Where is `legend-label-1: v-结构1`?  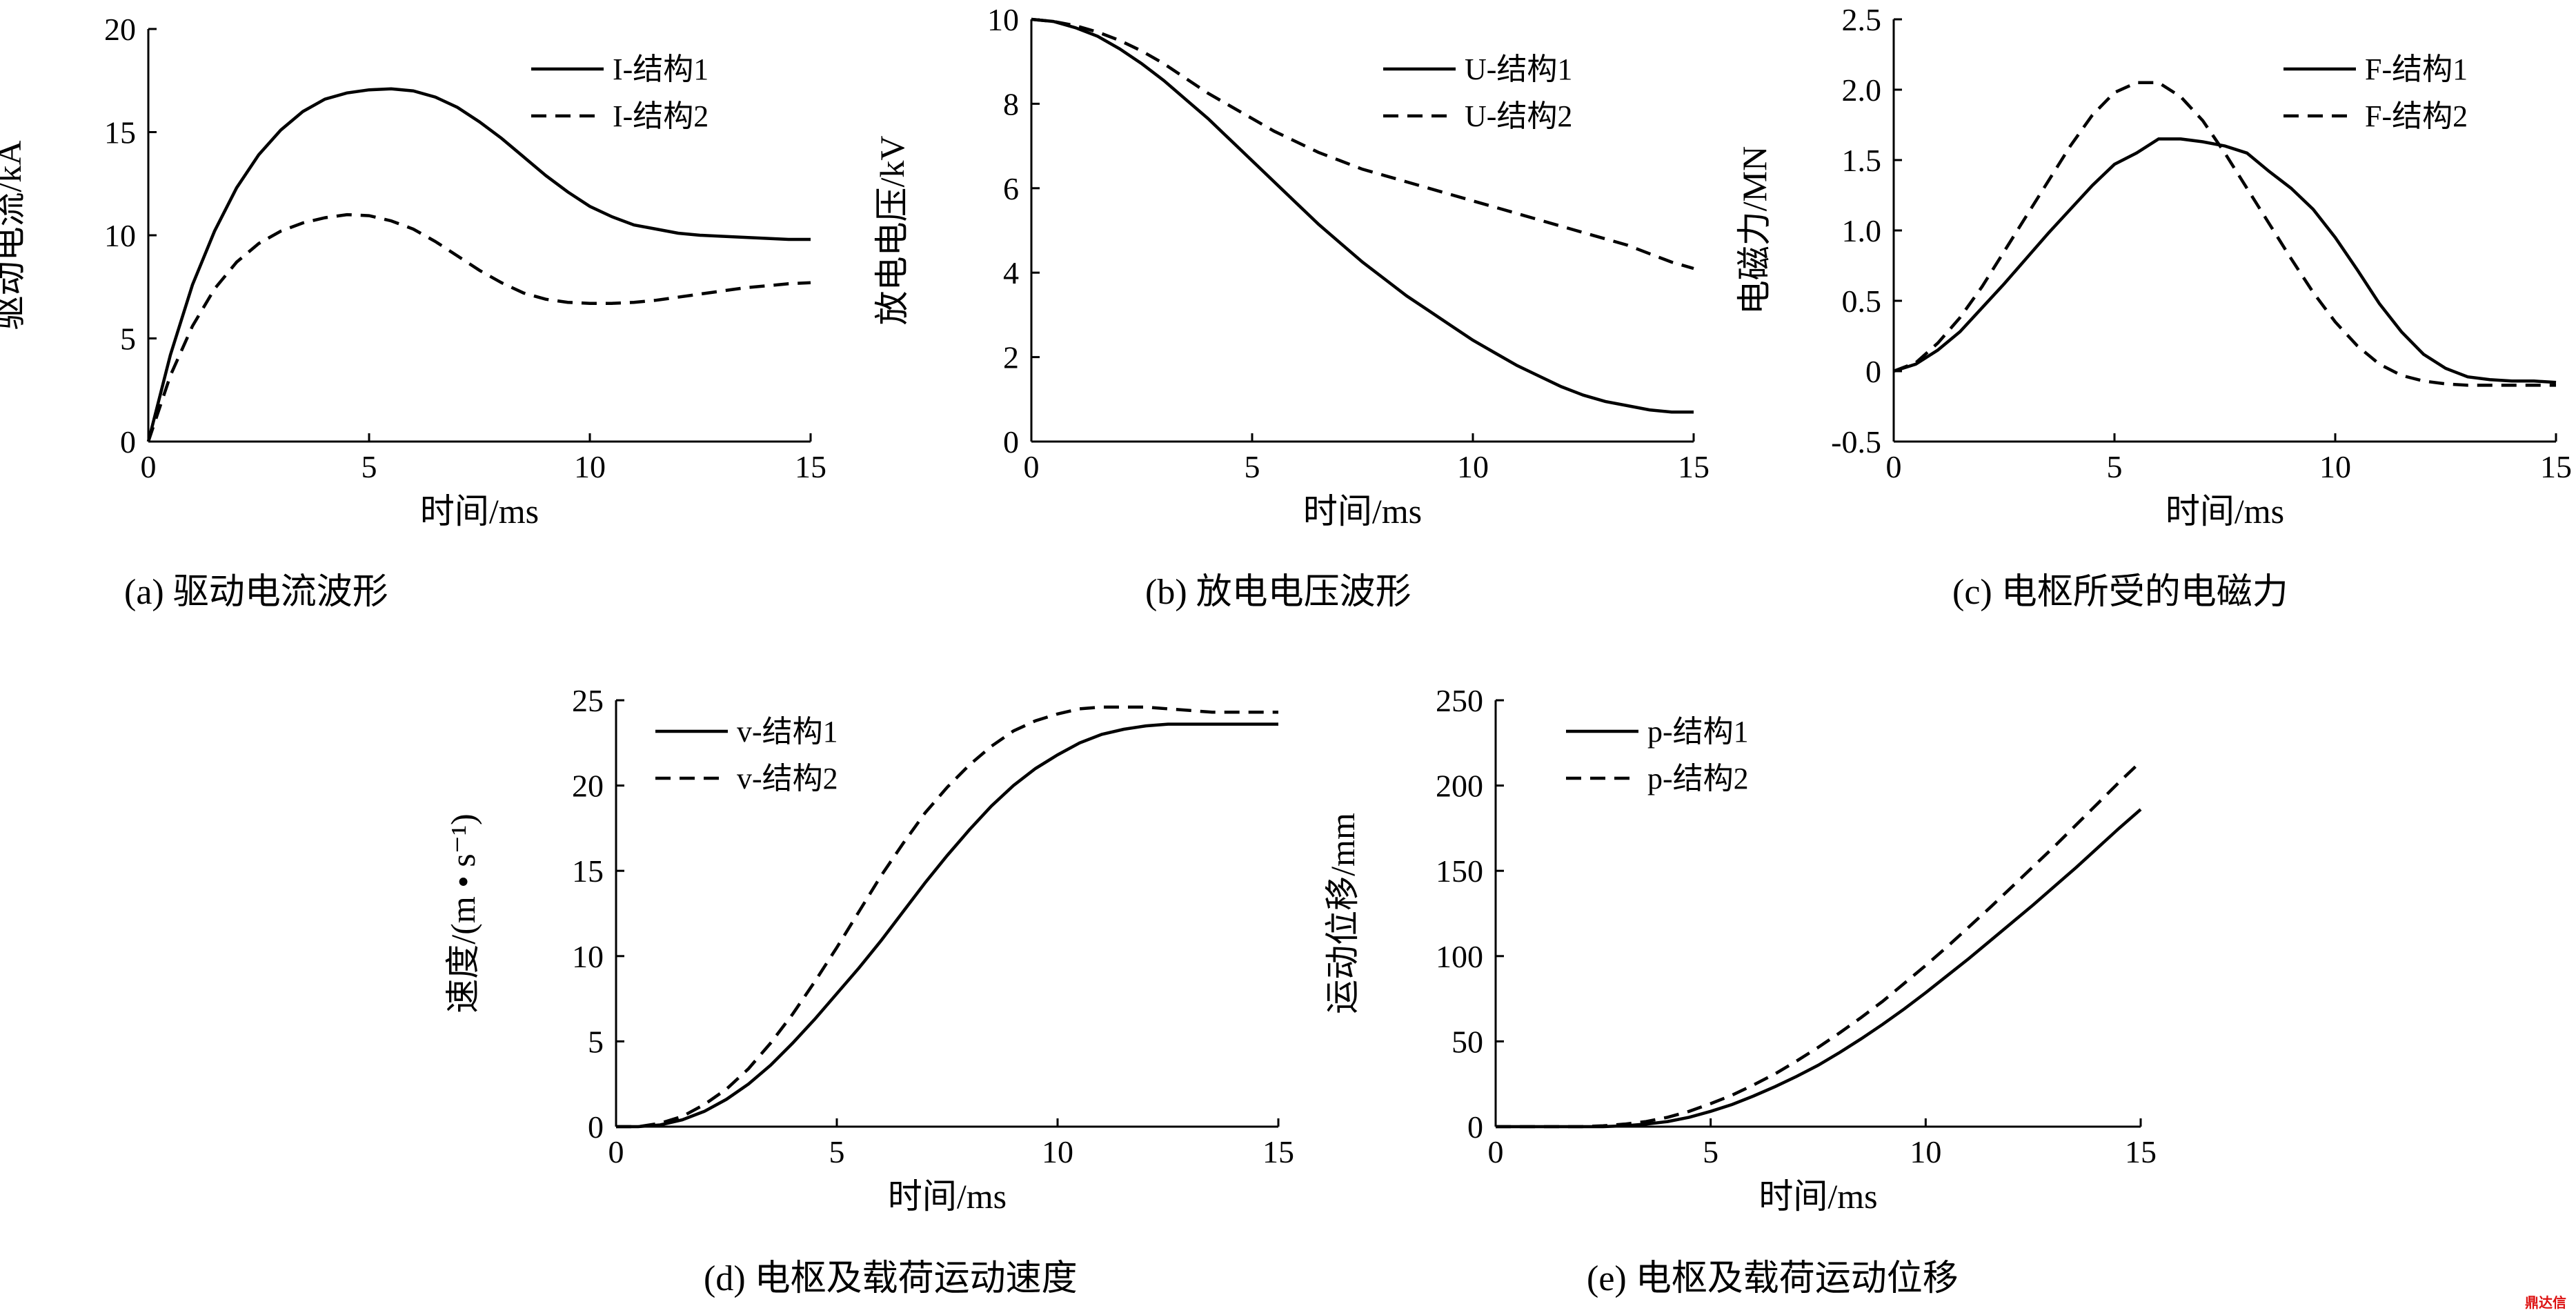 legend-label-1: v-结构1 is located at coordinates (787, 732).